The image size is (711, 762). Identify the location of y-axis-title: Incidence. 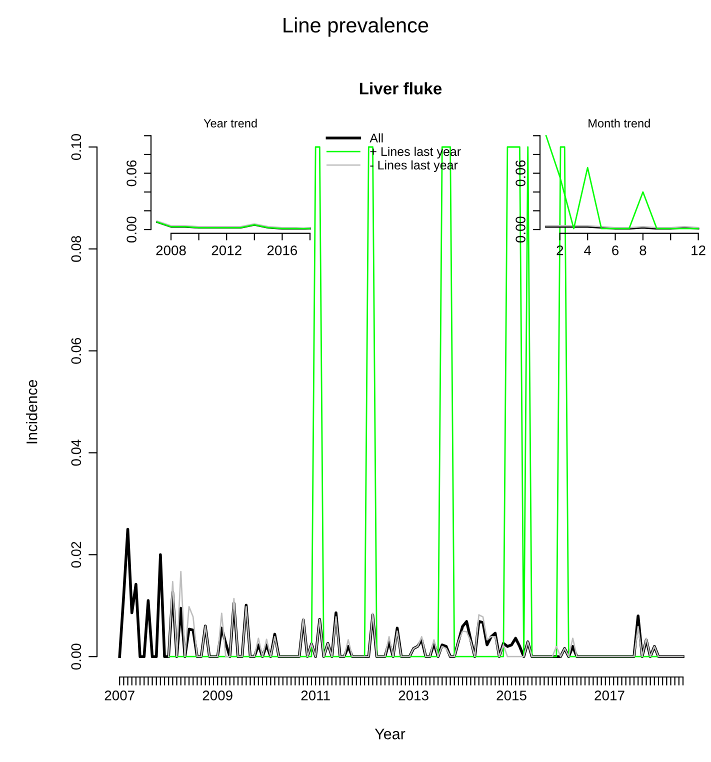
(32, 412).